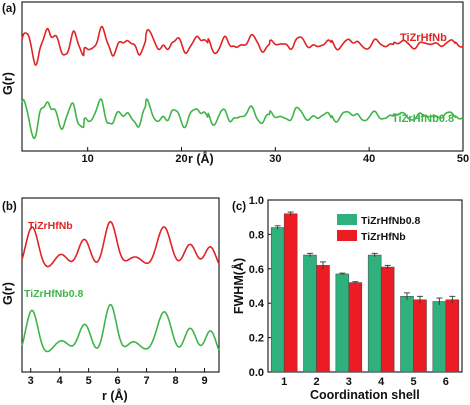  I want to click on panel-b-xtick-label: 8, so click(175, 381).